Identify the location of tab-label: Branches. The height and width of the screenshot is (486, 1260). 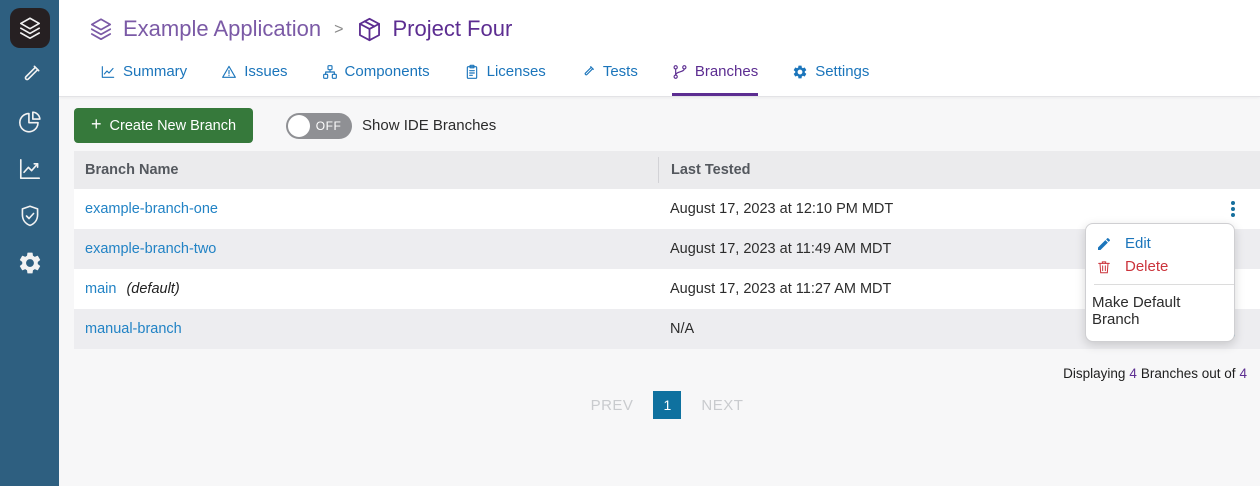
(726, 71).